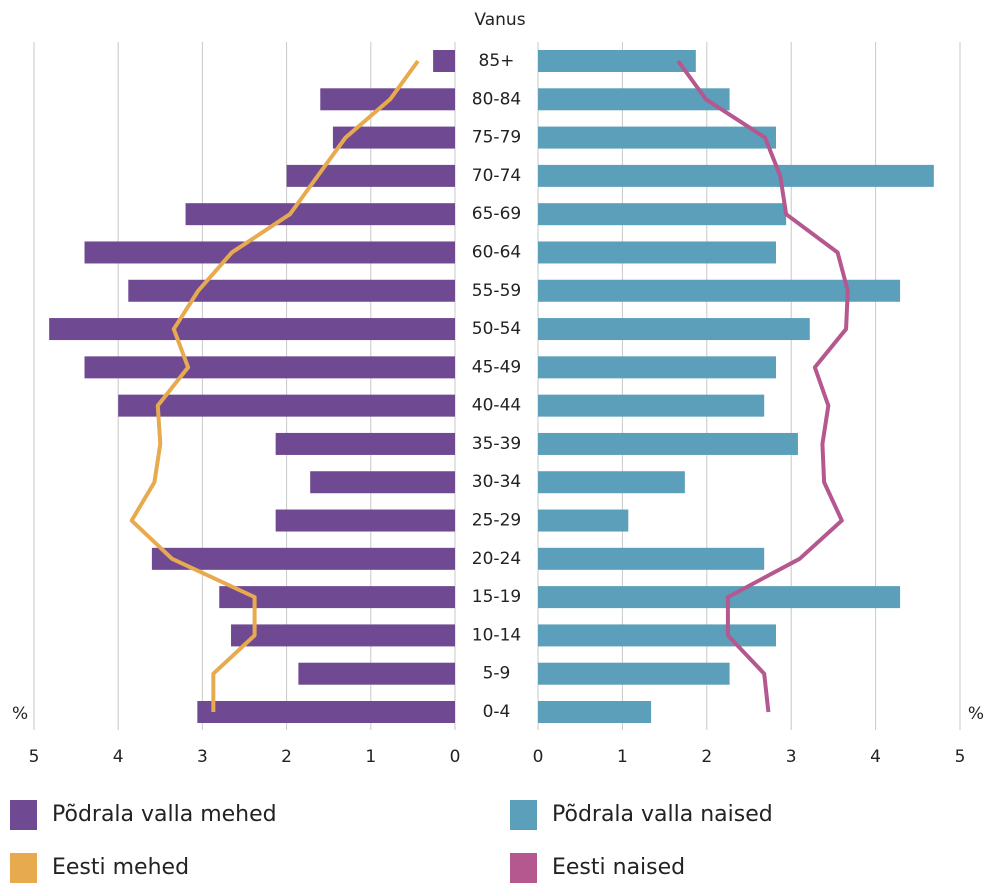 This screenshot has width=984, height=884. What do you see at coordinates (976, 714) in the screenshot?
I see `x-axis-label-right: %` at bounding box center [976, 714].